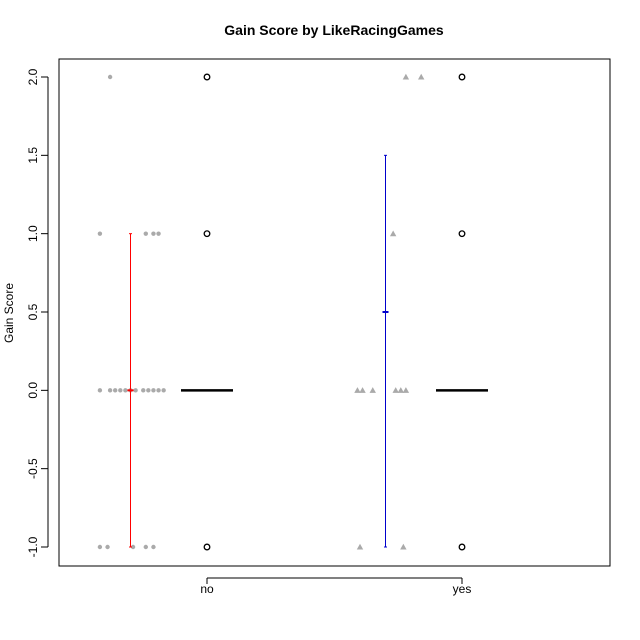  What do you see at coordinates (334, 30) in the screenshot?
I see `chart-title: Gain Score by LikeRacingGames` at bounding box center [334, 30].